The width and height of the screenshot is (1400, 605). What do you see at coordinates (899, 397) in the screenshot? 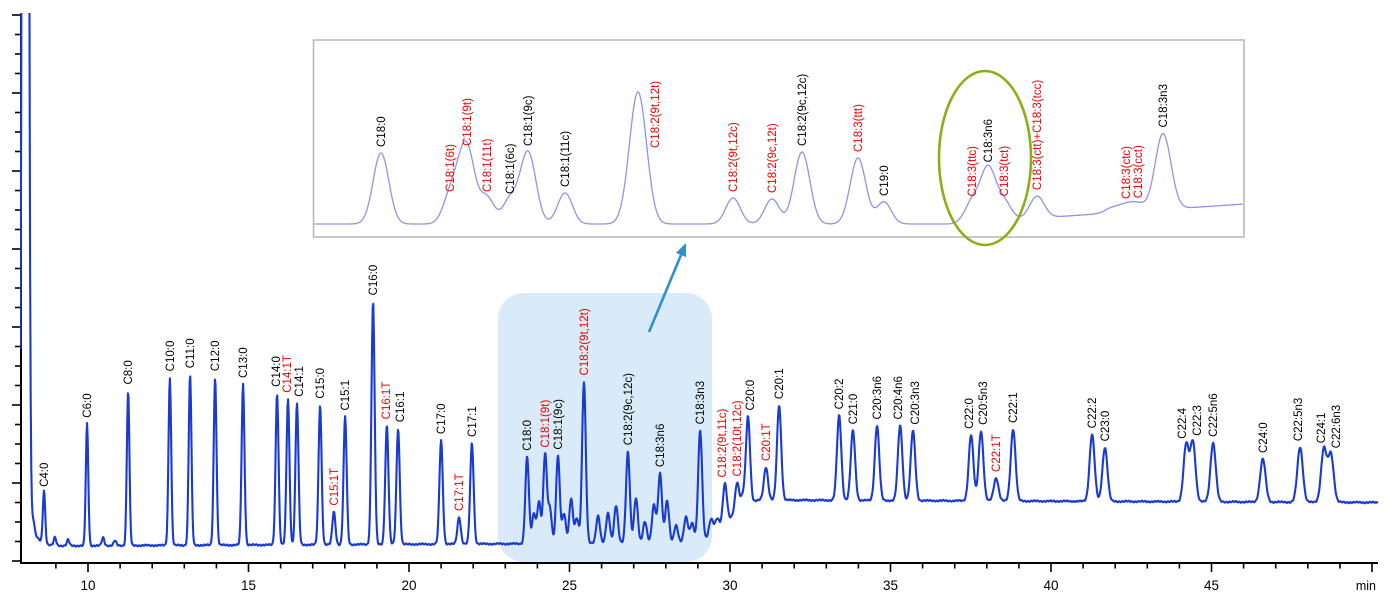
I see `peak-label: C20:4n6` at bounding box center [899, 397].